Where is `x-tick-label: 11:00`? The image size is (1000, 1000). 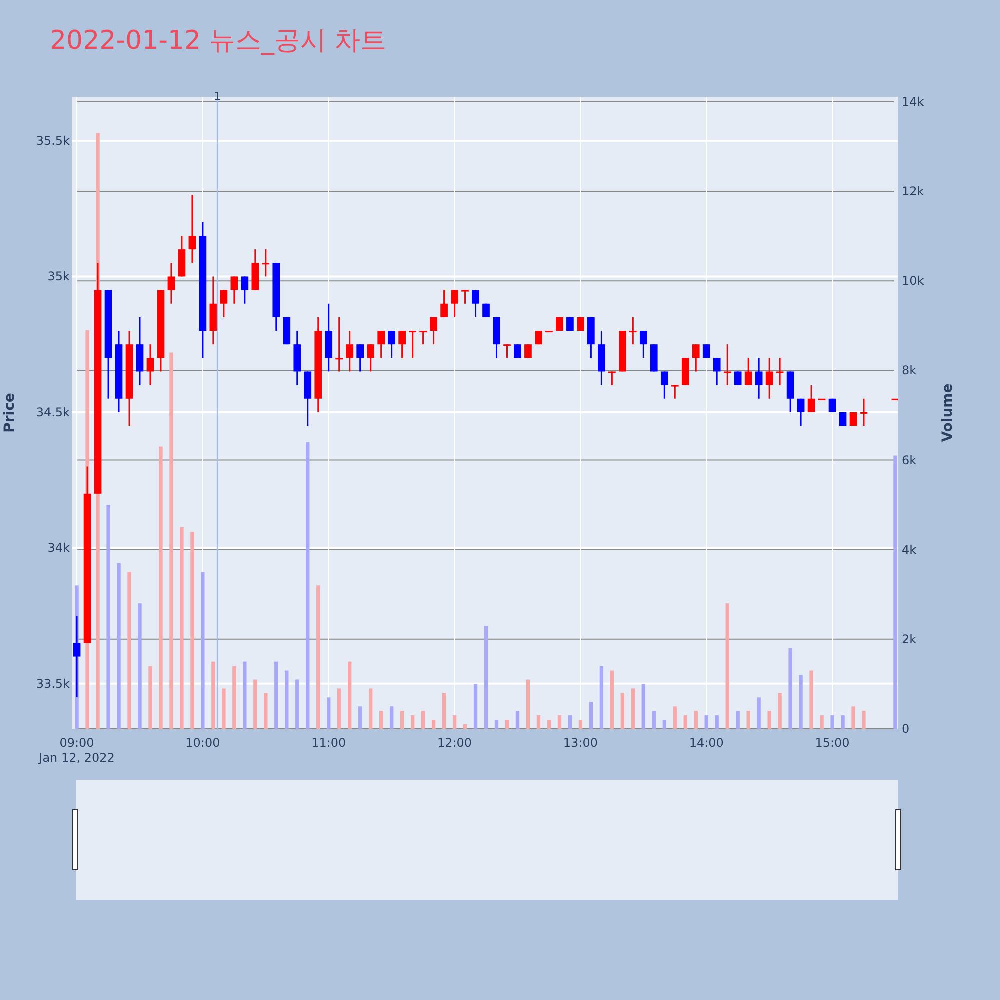 x-tick-label: 11:00 is located at coordinates (329, 743).